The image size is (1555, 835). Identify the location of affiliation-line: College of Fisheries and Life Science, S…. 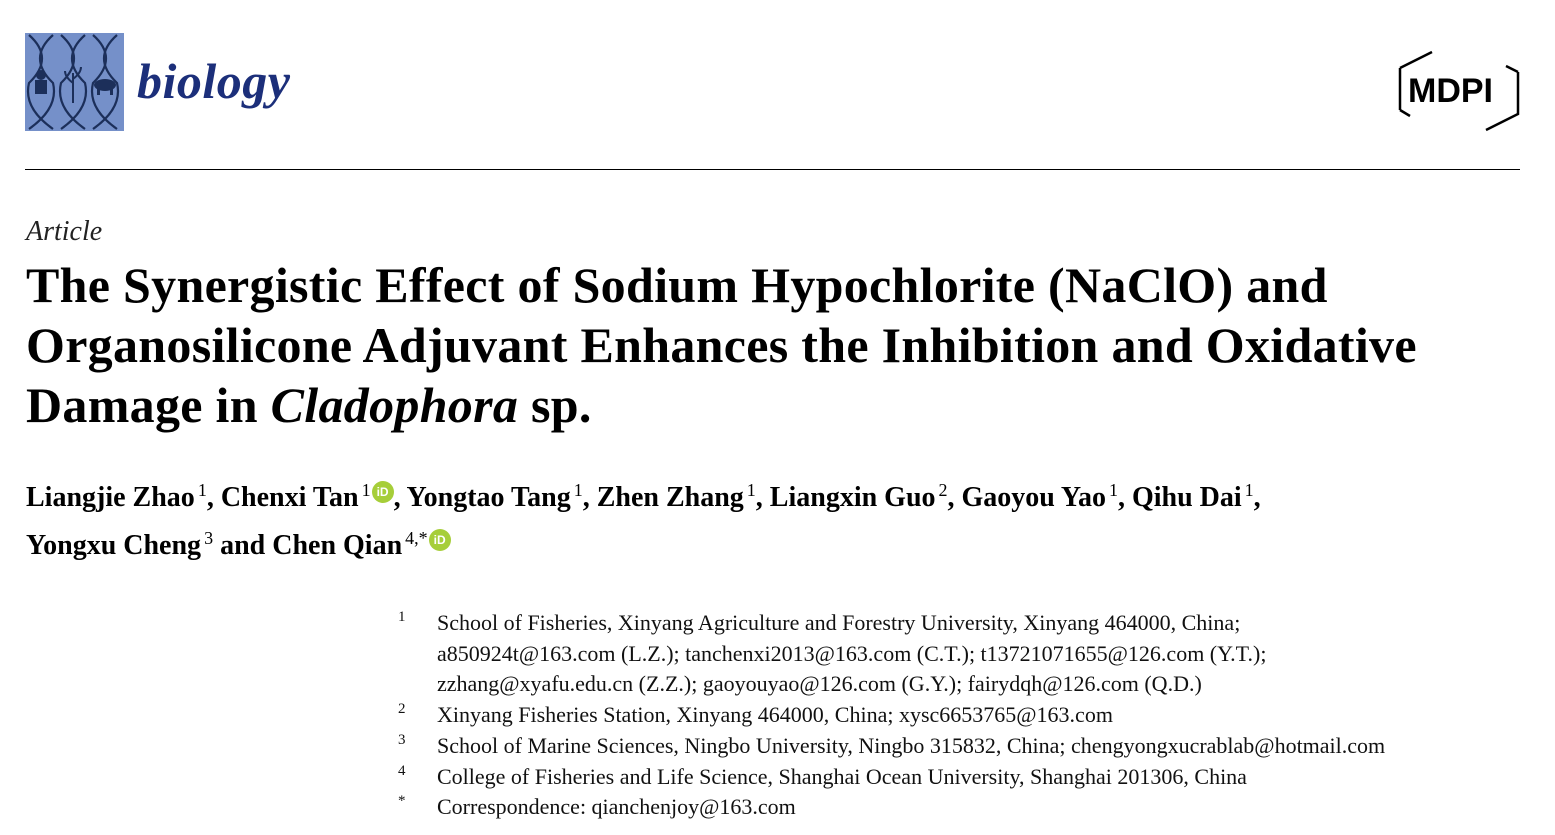
(842, 776).